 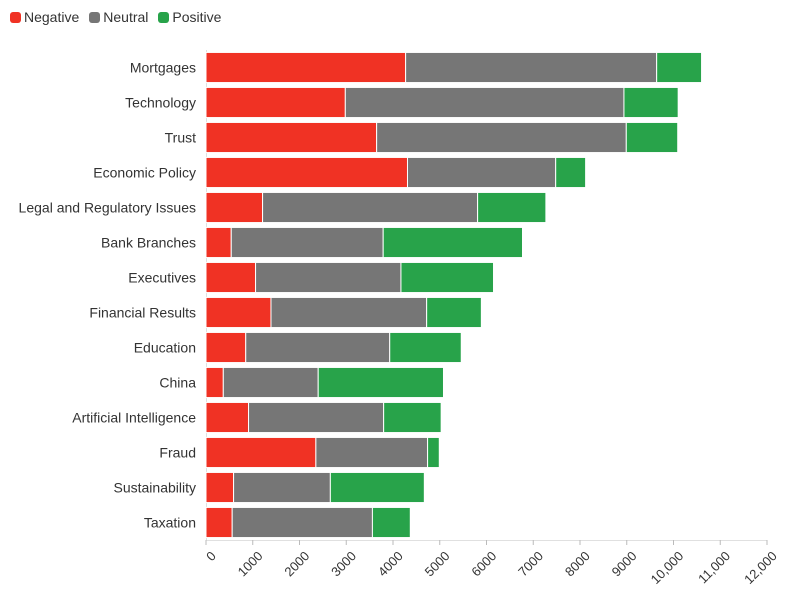 What do you see at coordinates (296, 563) in the screenshot?
I see `x-tick-label: 2000` at bounding box center [296, 563].